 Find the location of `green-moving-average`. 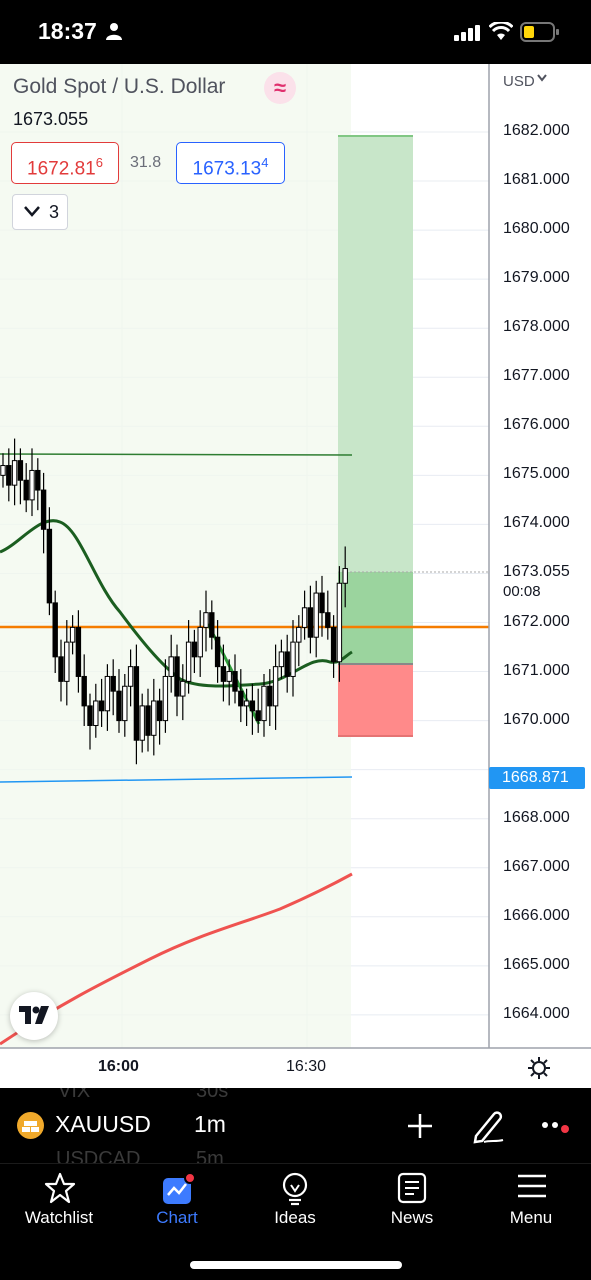

green-moving-average is located at coordinates (176, 603).